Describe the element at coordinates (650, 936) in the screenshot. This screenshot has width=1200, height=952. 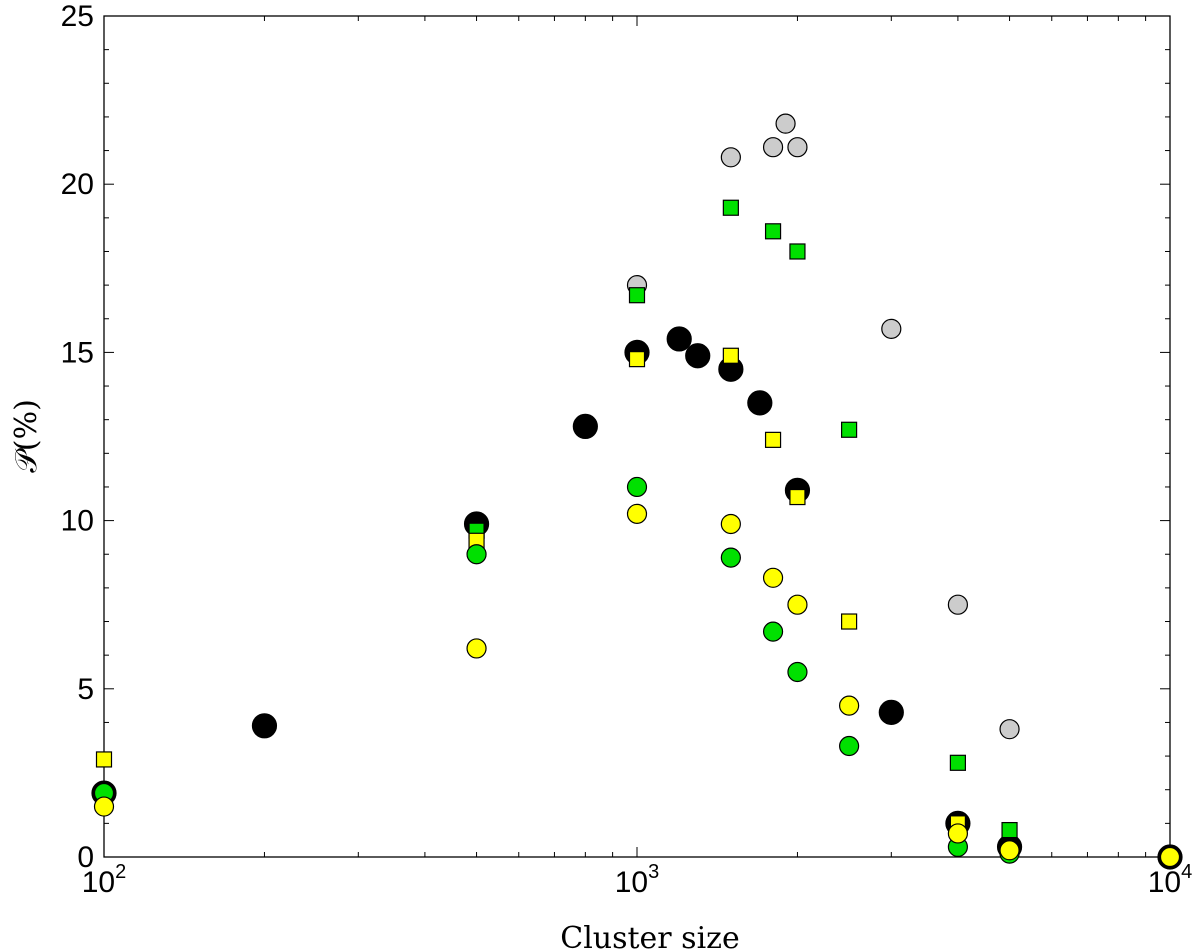
I see `x-axis-title: Cluster size` at that location.